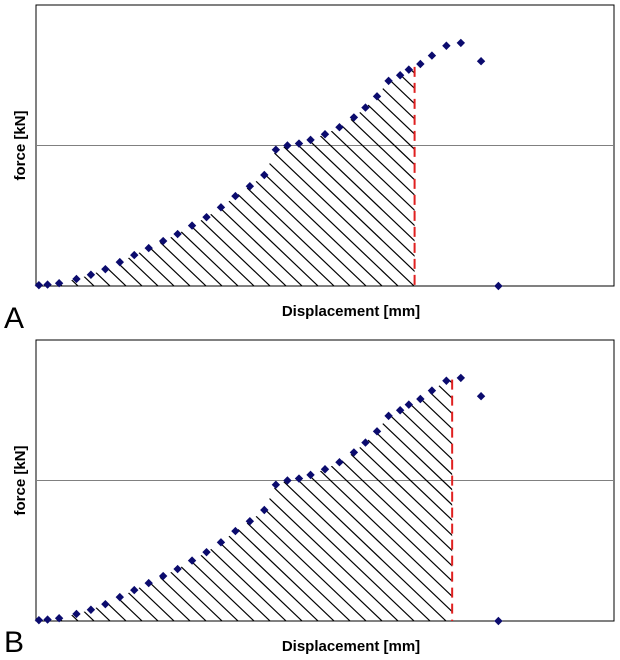  Describe the element at coordinates (351, 311) in the screenshot. I see `x-axis-title-a: Displacement [mm]` at that location.